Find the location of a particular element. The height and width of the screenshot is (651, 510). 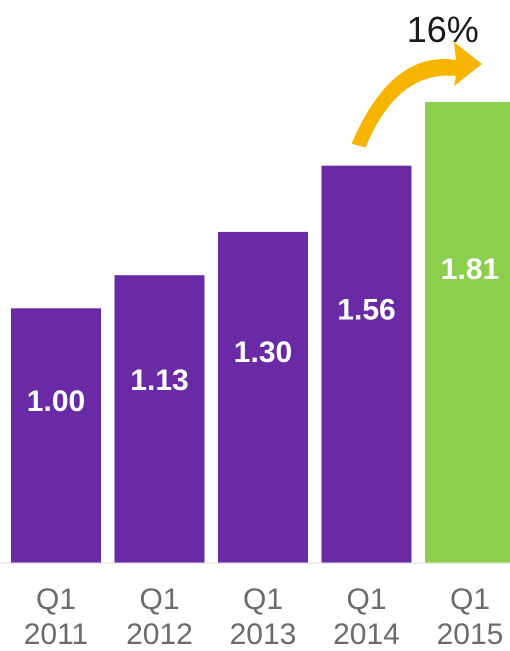

bar-q1-2012 is located at coordinates (159, 419).